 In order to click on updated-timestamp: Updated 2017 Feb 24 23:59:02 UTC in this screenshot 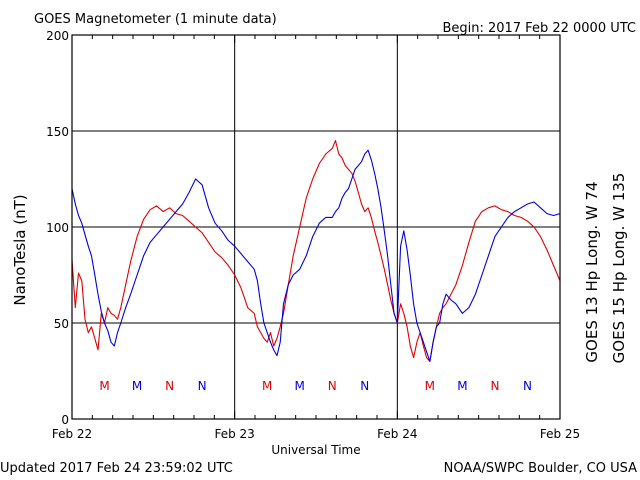, I will do `click(116, 468)`.